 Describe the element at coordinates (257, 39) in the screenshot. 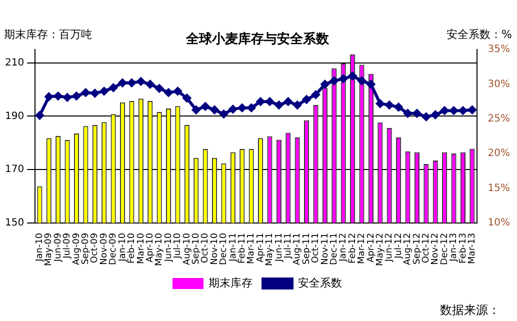

I see `chart-title: 全球小麦库存与安全系数` at that location.